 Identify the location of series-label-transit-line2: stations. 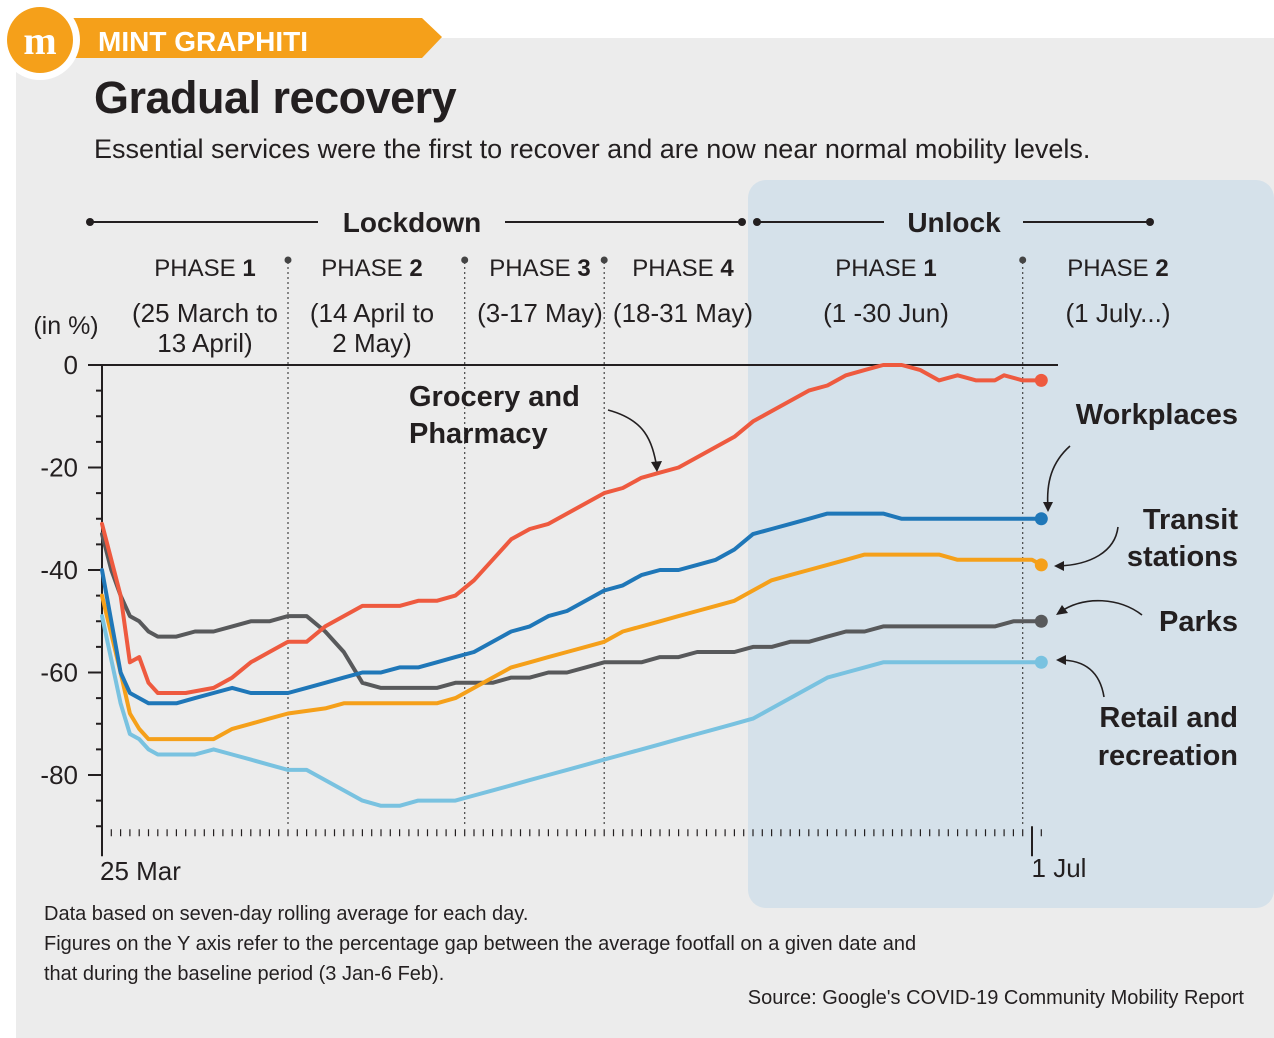
(1182, 557).